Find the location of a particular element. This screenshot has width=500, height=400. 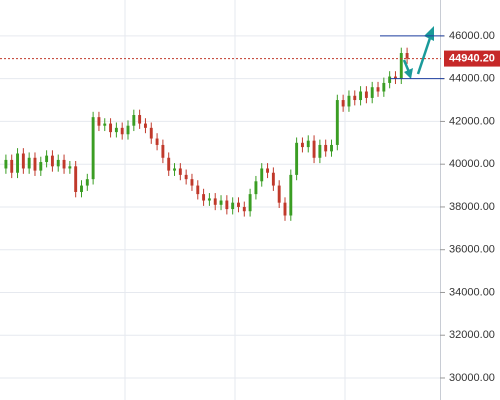

current-price-label: 44940.20 is located at coordinates (472, 58).